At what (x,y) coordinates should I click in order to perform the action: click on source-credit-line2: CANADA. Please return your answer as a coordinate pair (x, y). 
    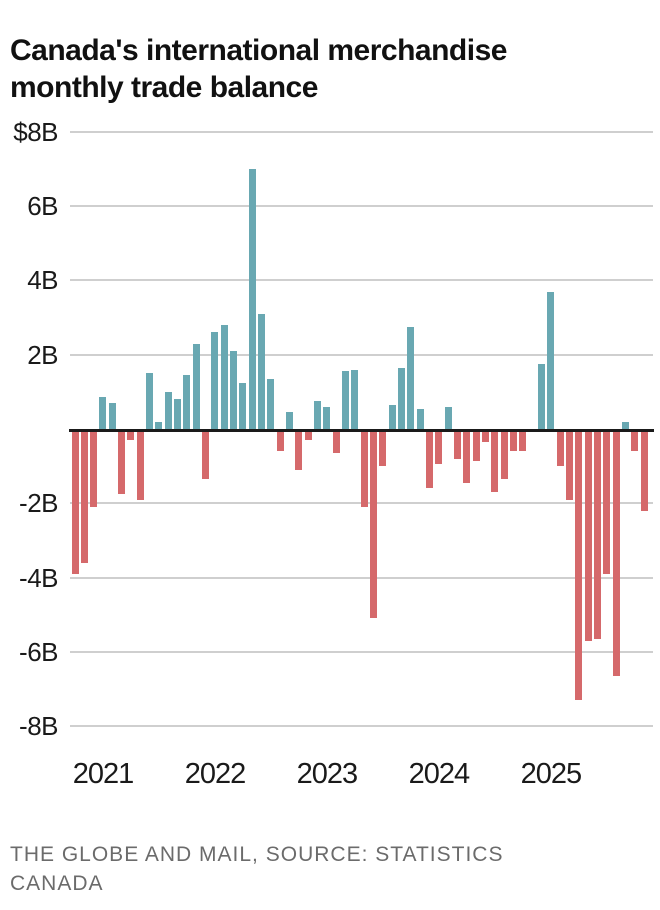
    Looking at the image, I should click on (57, 883).